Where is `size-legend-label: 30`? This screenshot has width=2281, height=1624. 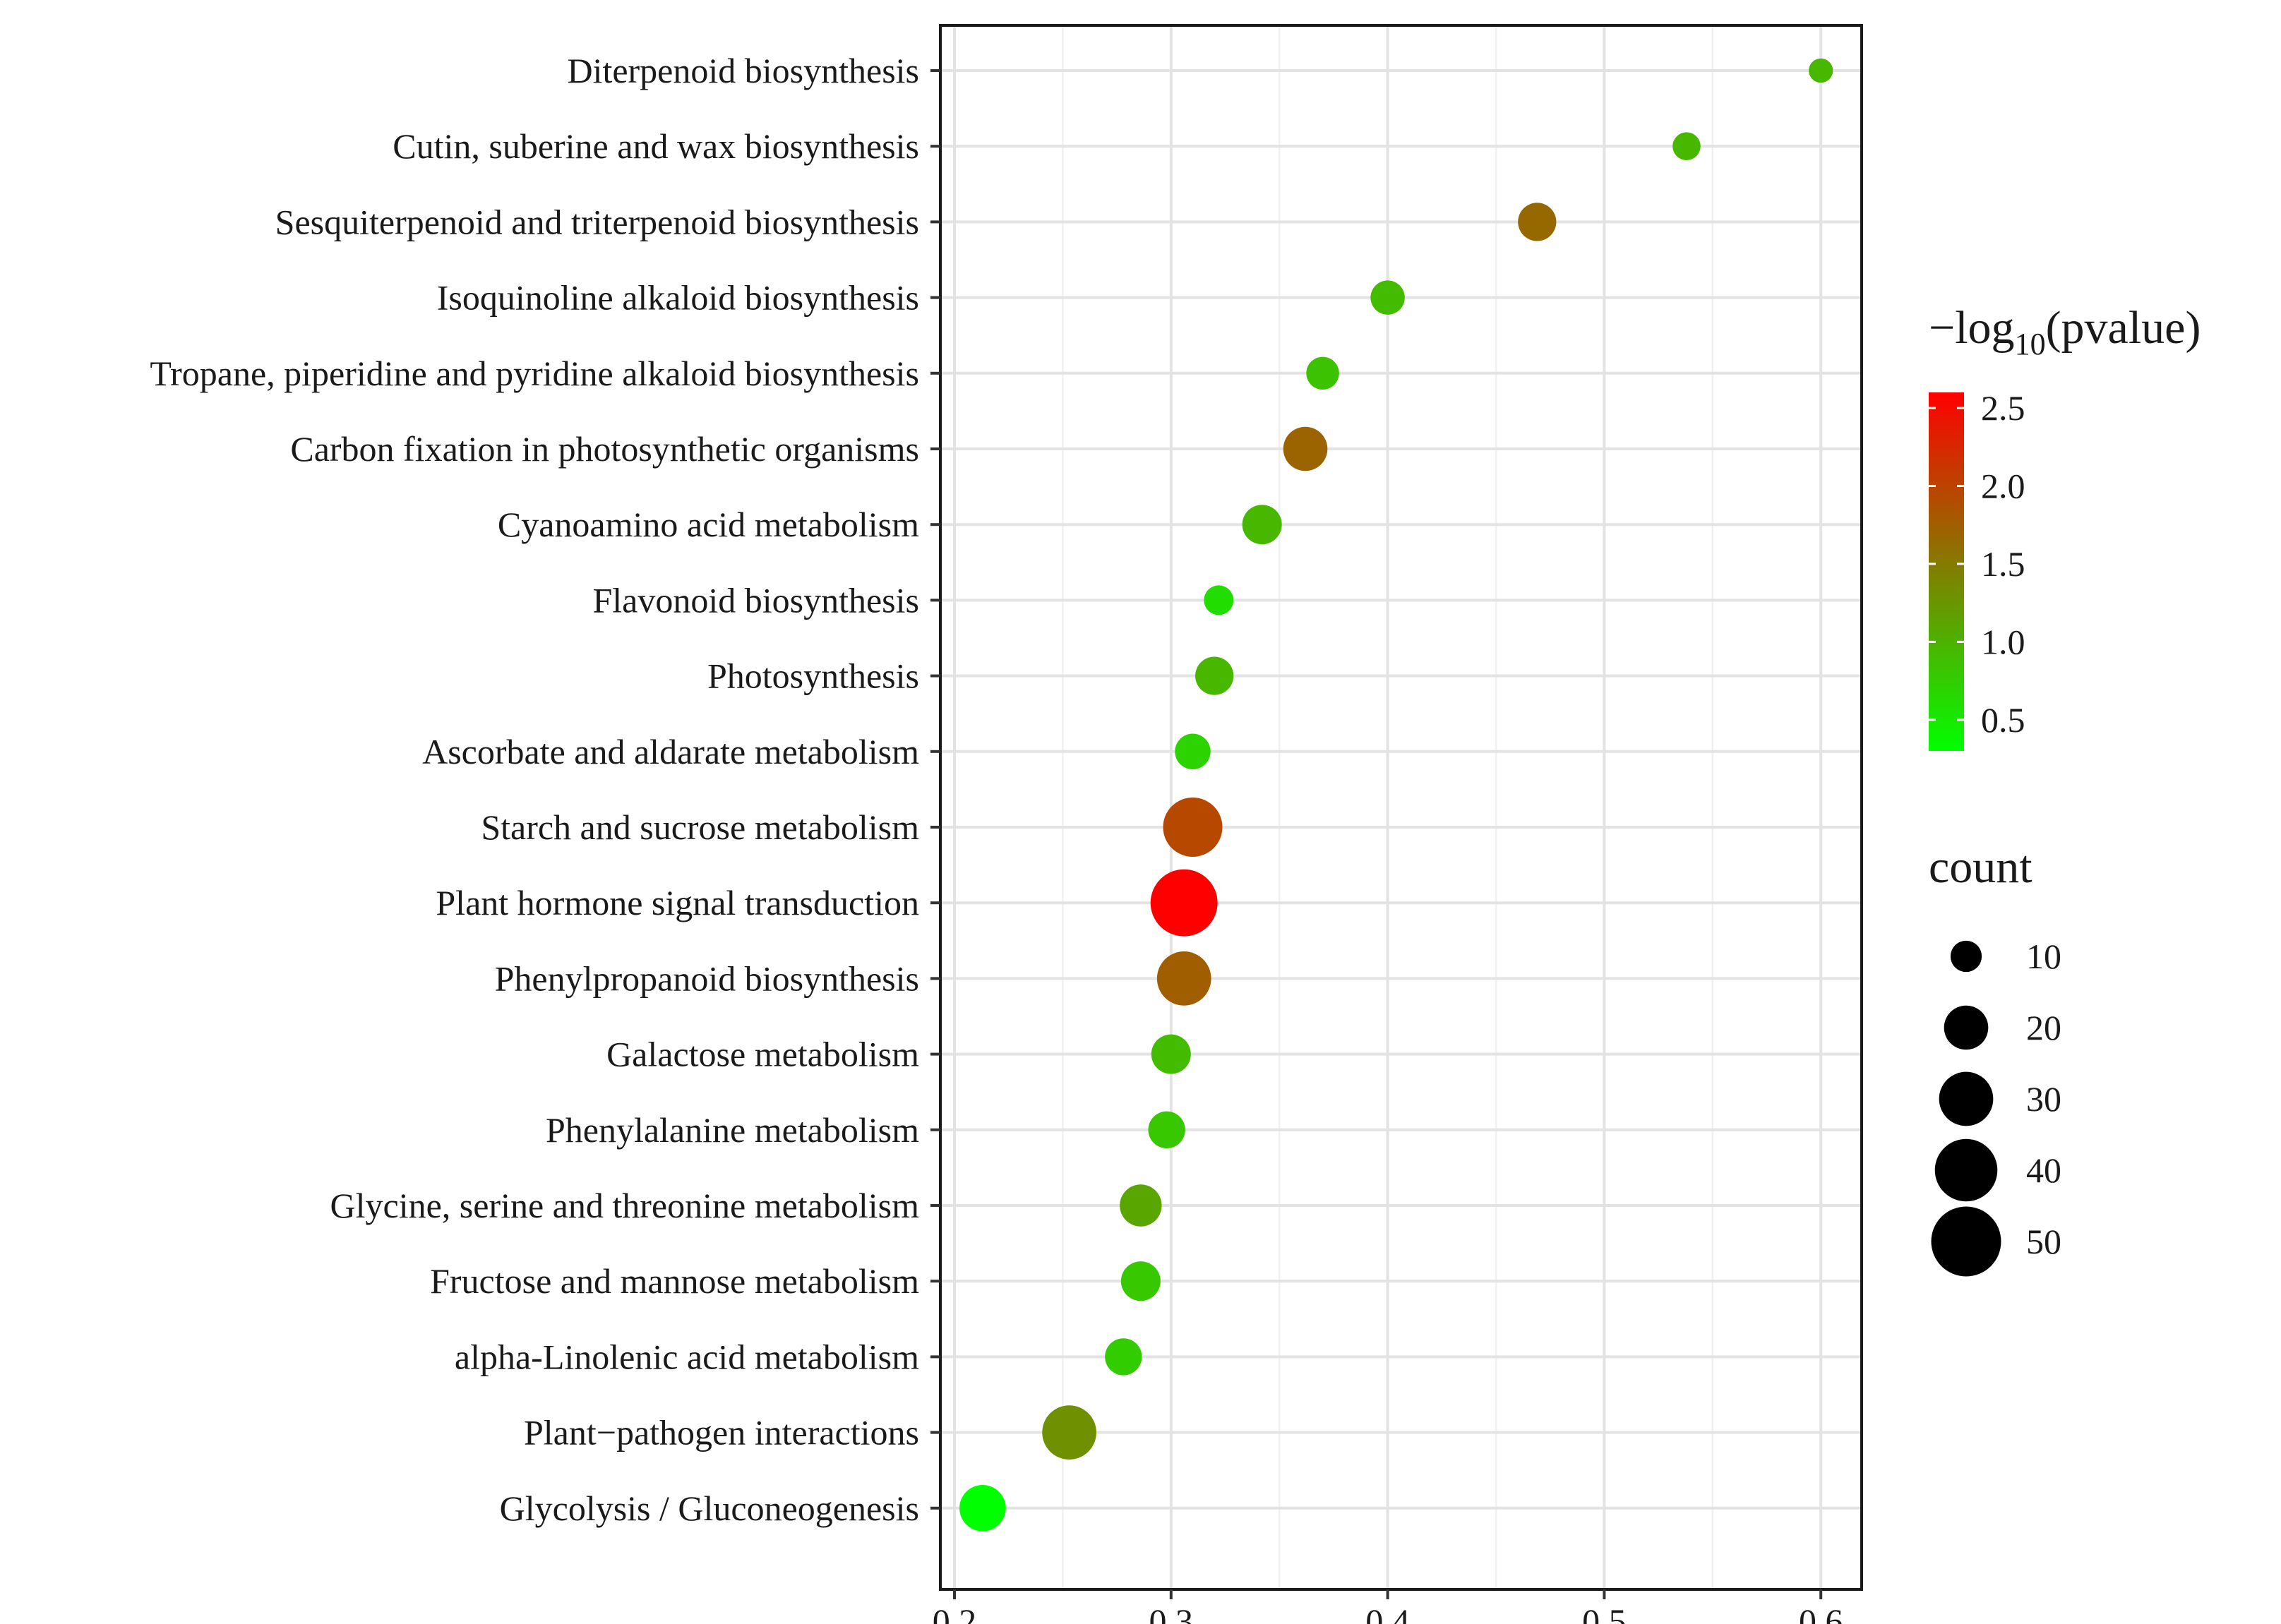 size-legend-label: 30 is located at coordinates (2043, 1099).